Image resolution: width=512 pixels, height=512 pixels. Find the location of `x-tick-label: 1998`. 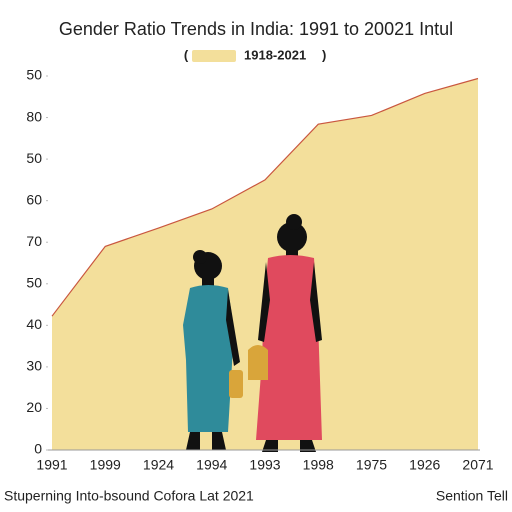

x-tick-label: 1998 is located at coordinates (318, 465).